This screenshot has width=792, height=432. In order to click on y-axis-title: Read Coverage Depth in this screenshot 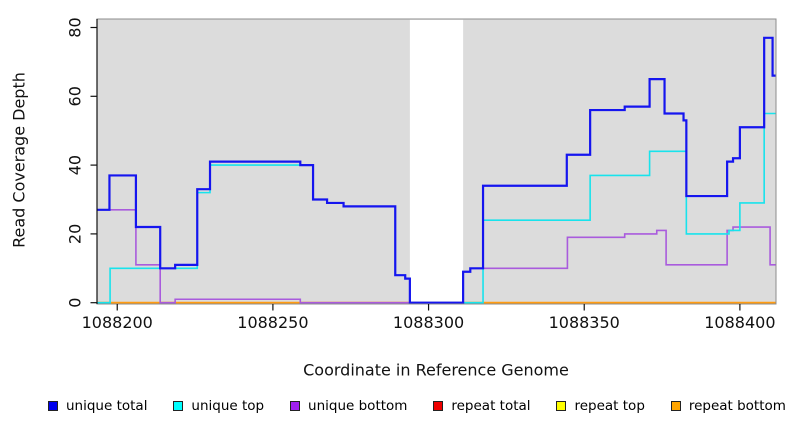, I will do `click(19, 160)`.